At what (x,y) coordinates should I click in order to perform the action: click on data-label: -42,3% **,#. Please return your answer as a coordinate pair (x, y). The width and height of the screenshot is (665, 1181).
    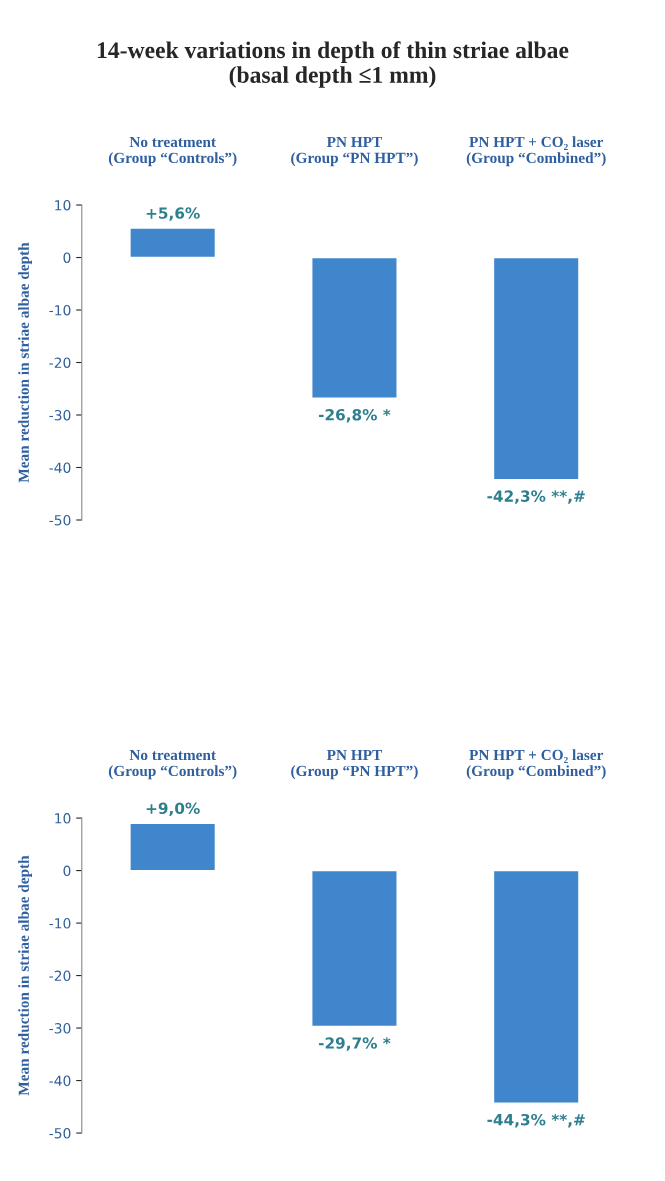
    Looking at the image, I should click on (536, 497).